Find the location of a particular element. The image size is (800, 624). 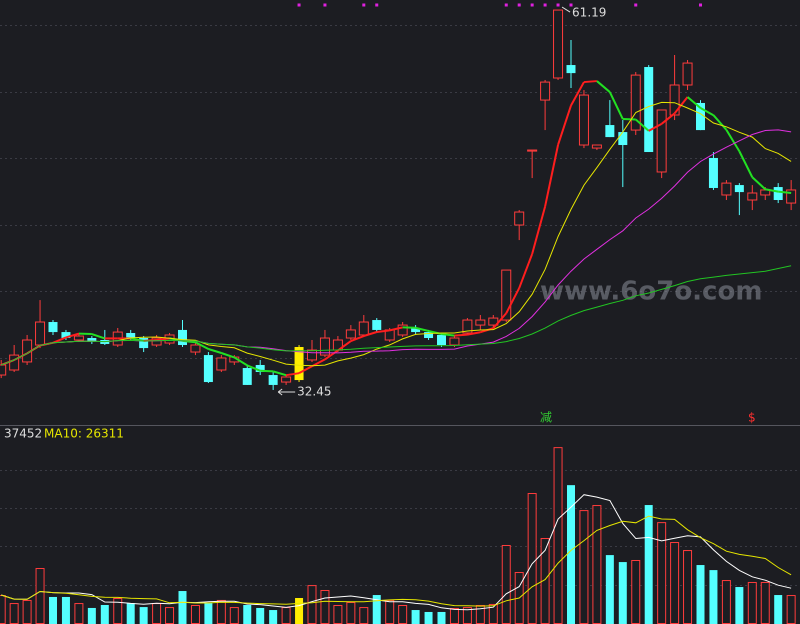

volume-ma-text: MA10: 26311 is located at coordinates (84, 434).